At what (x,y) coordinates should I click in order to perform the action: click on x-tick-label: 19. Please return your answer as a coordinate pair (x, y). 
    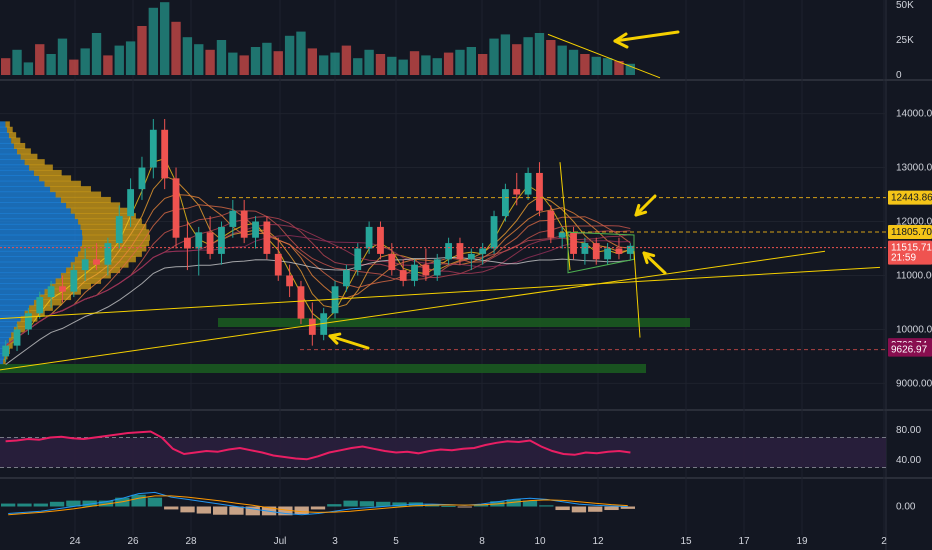
    Looking at the image, I should click on (802, 541).